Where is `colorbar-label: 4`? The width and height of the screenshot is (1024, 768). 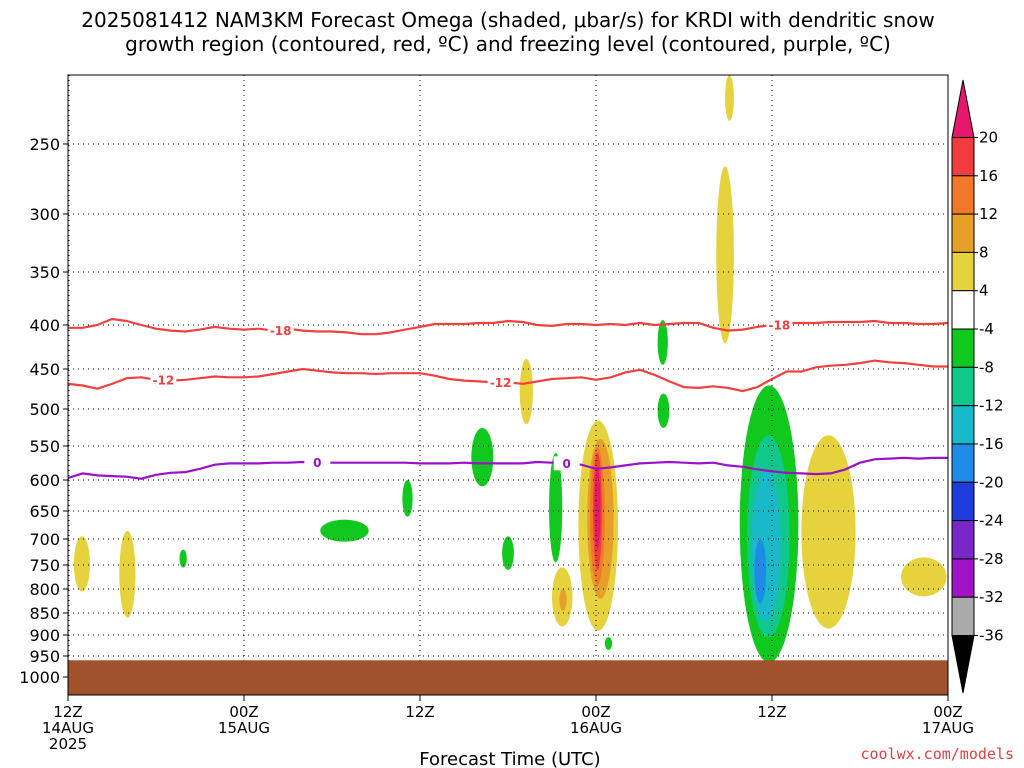 colorbar-label: 4 is located at coordinates (984, 291).